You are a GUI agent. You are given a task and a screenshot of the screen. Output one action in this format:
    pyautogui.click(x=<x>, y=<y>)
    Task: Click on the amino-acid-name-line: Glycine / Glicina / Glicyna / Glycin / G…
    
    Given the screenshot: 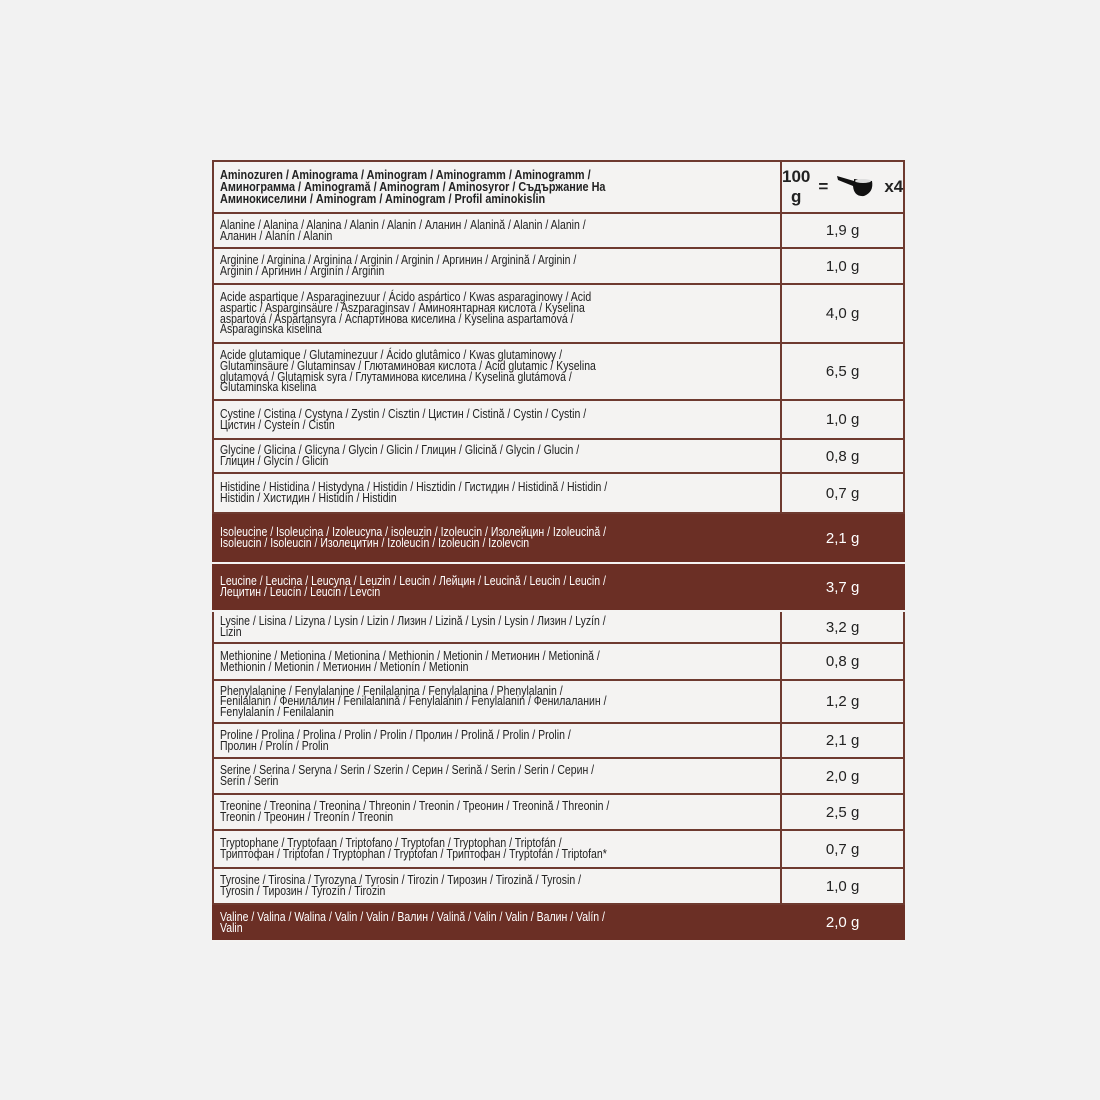 What is the action you would take?
    pyautogui.click(x=400, y=450)
    